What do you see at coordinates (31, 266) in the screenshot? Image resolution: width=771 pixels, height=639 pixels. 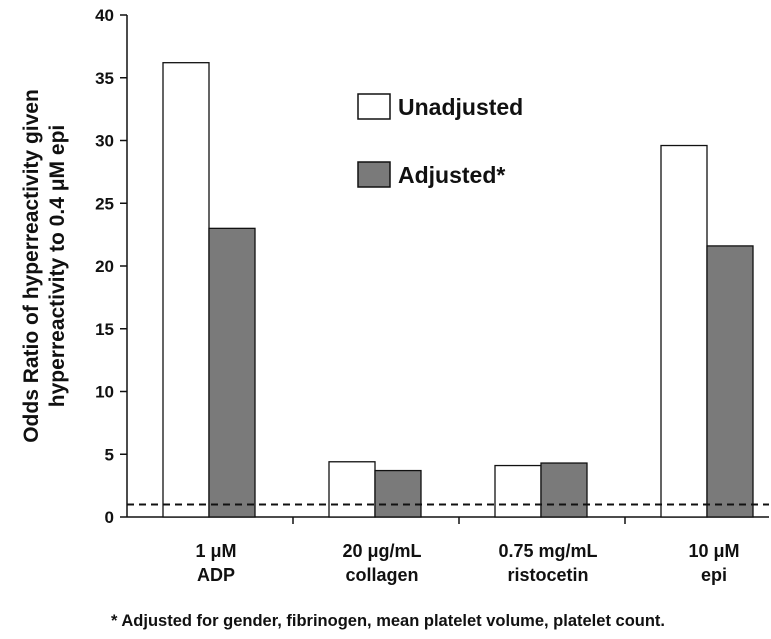 I see `y-axis-title-line: Odds Ratio of hyperreactivity given` at bounding box center [31, 266].